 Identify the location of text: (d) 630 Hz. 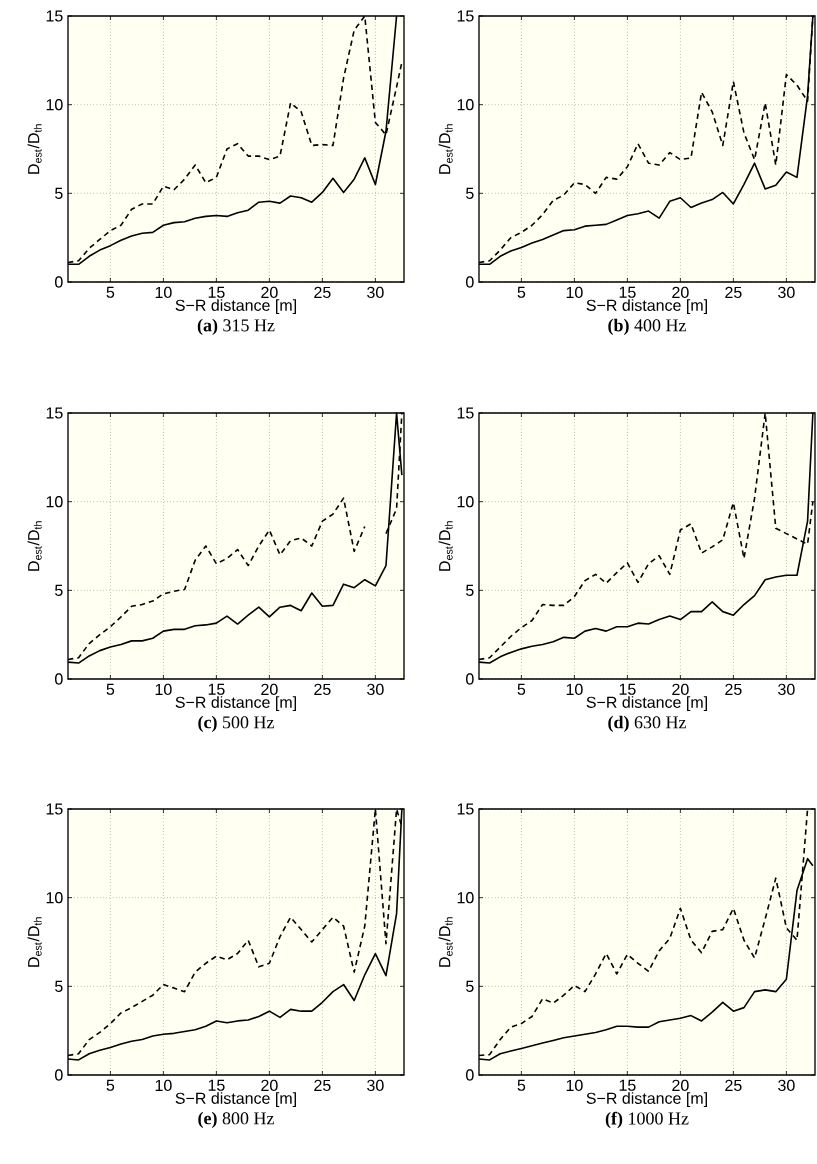
(647, 724).